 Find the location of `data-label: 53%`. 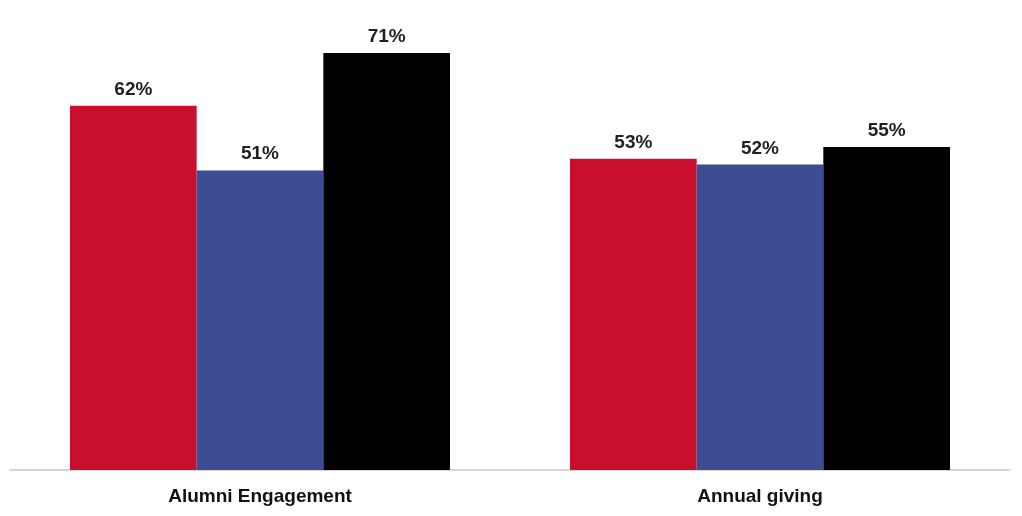

data-label: 53% is located at coordinates (633, 141).